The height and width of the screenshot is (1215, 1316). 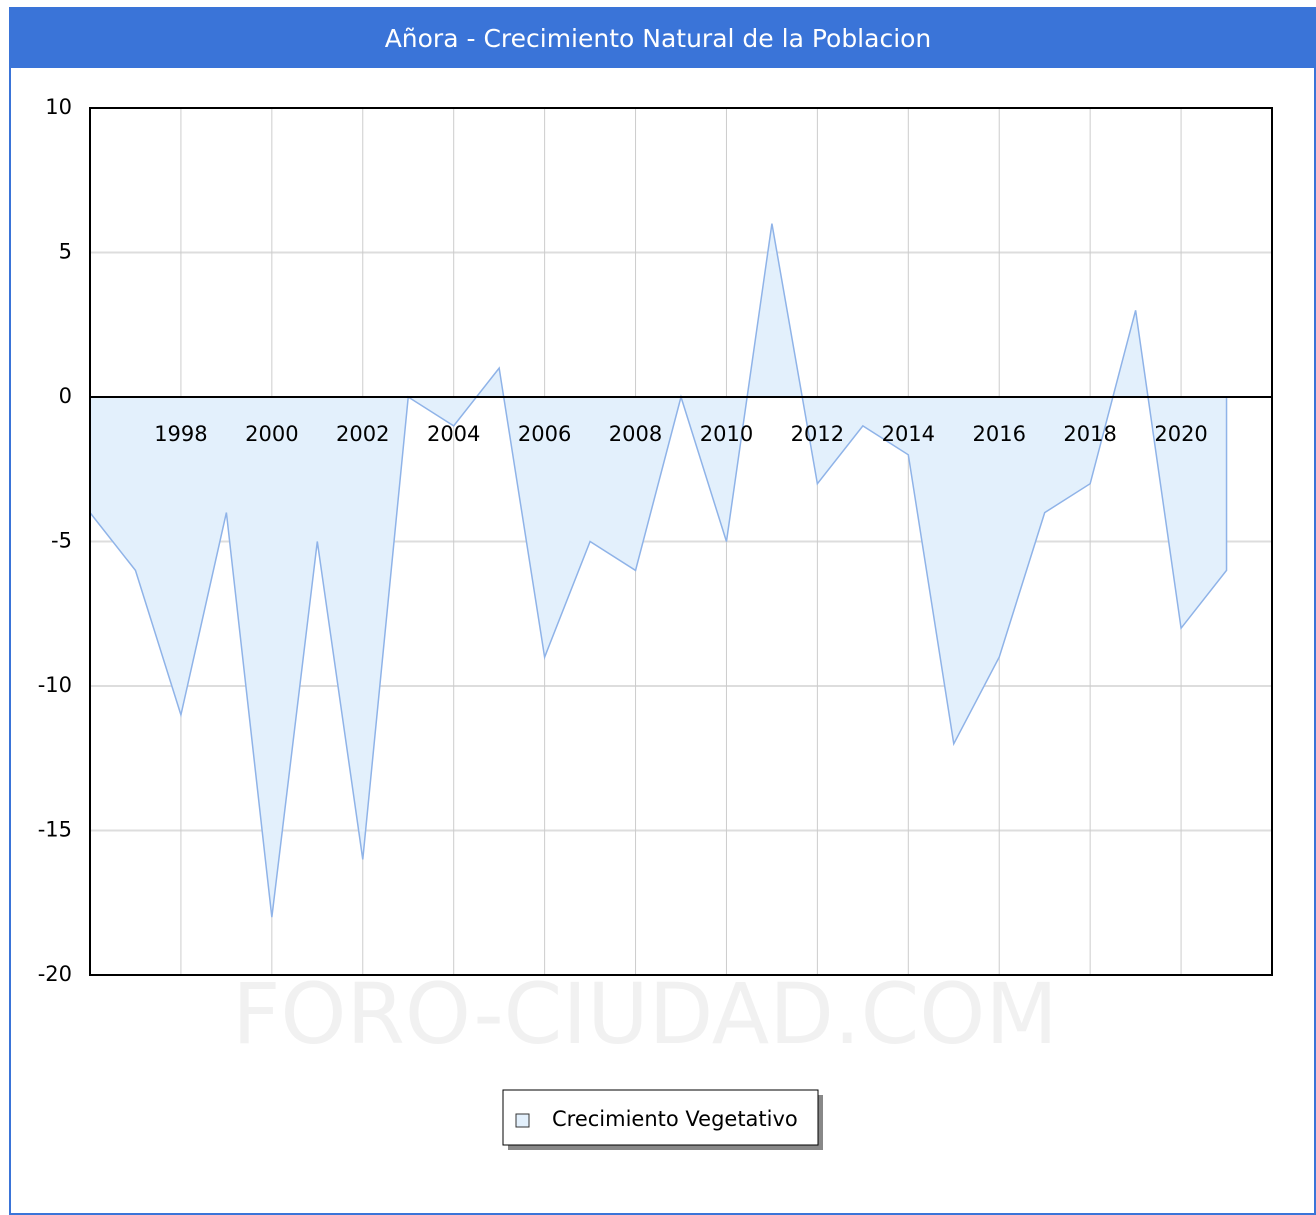 What do you see at coordinates (180, 434) in the screenshot?
I see `x-tick-label: 1998` at bounding box center [180, 434].